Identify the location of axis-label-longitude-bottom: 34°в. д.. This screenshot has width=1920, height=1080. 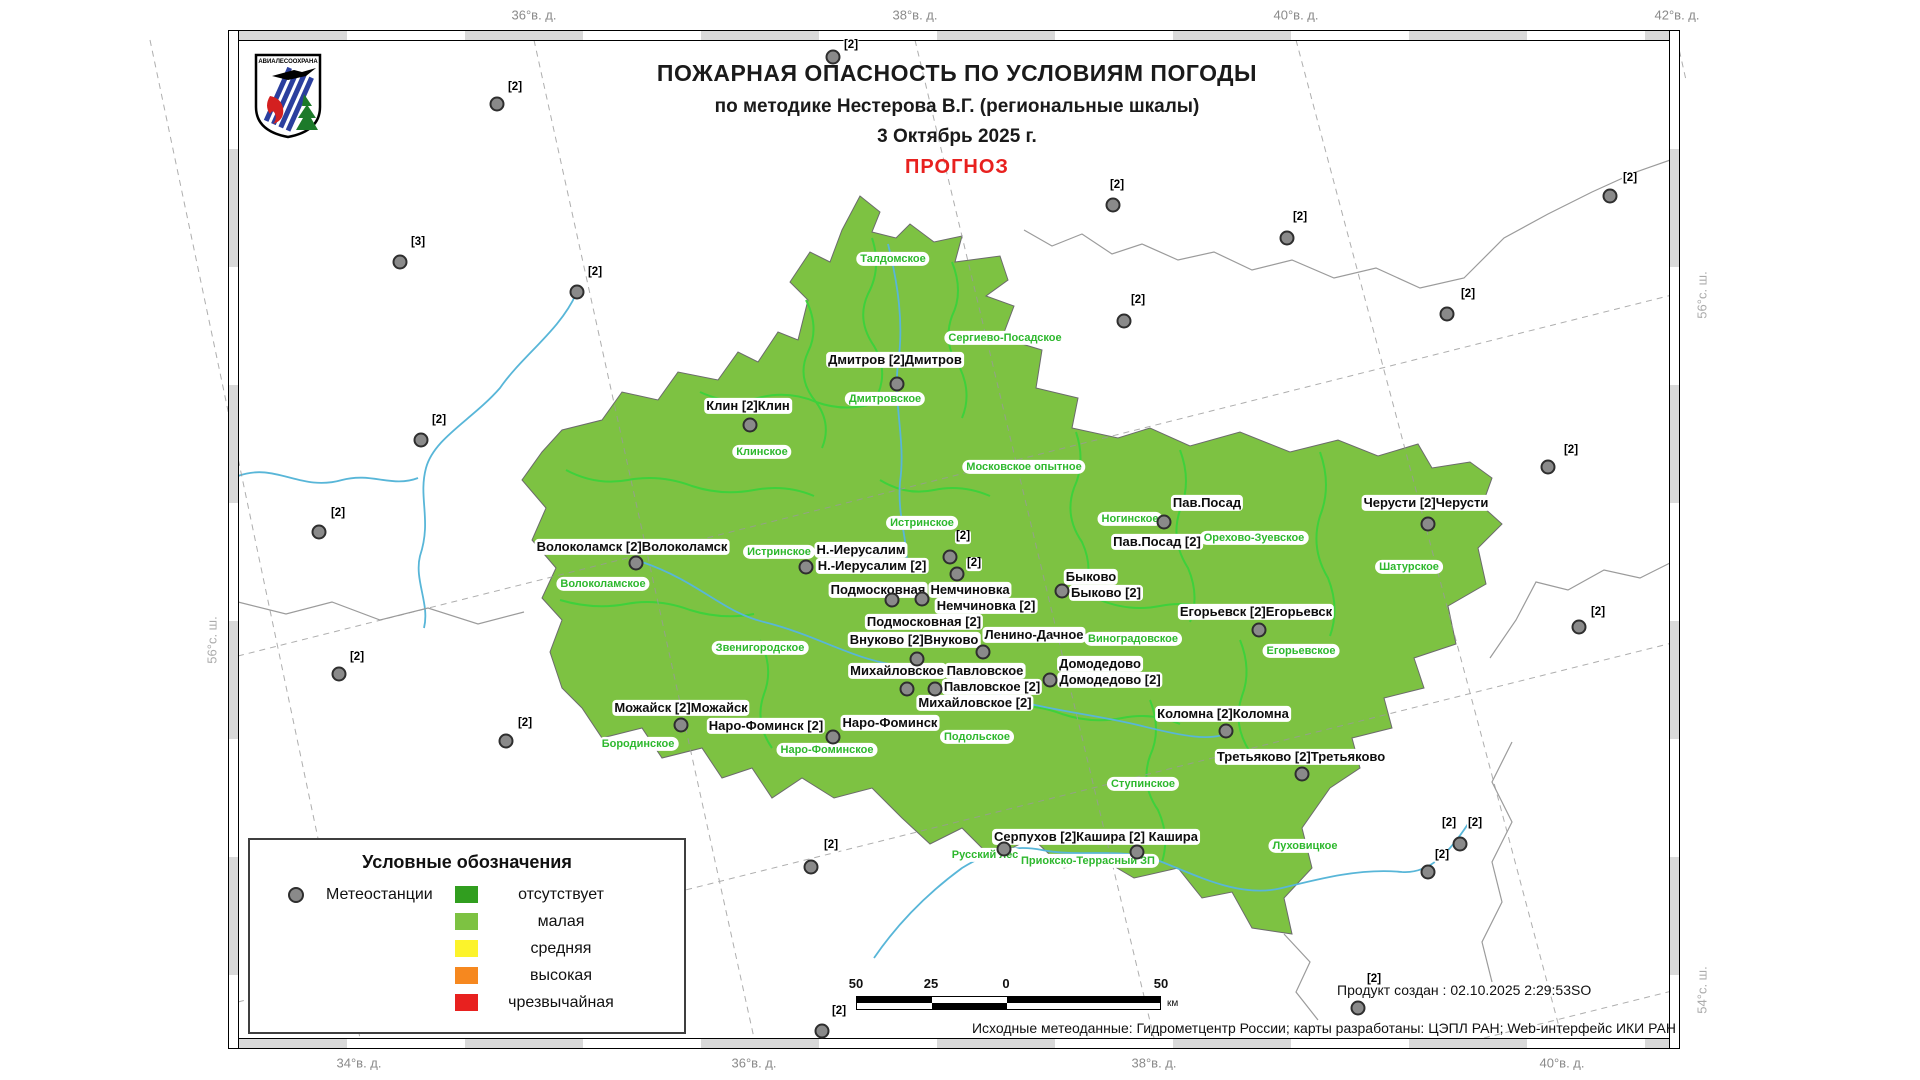
(359, 1063).